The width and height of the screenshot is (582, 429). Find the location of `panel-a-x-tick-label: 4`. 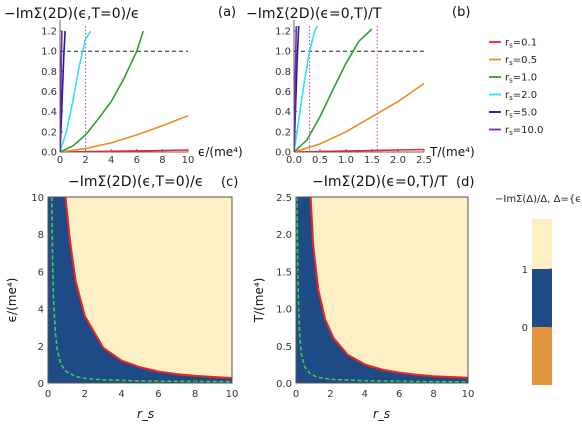

panel-a-x-tick-label: 4 is located at coordinates (111, 160).